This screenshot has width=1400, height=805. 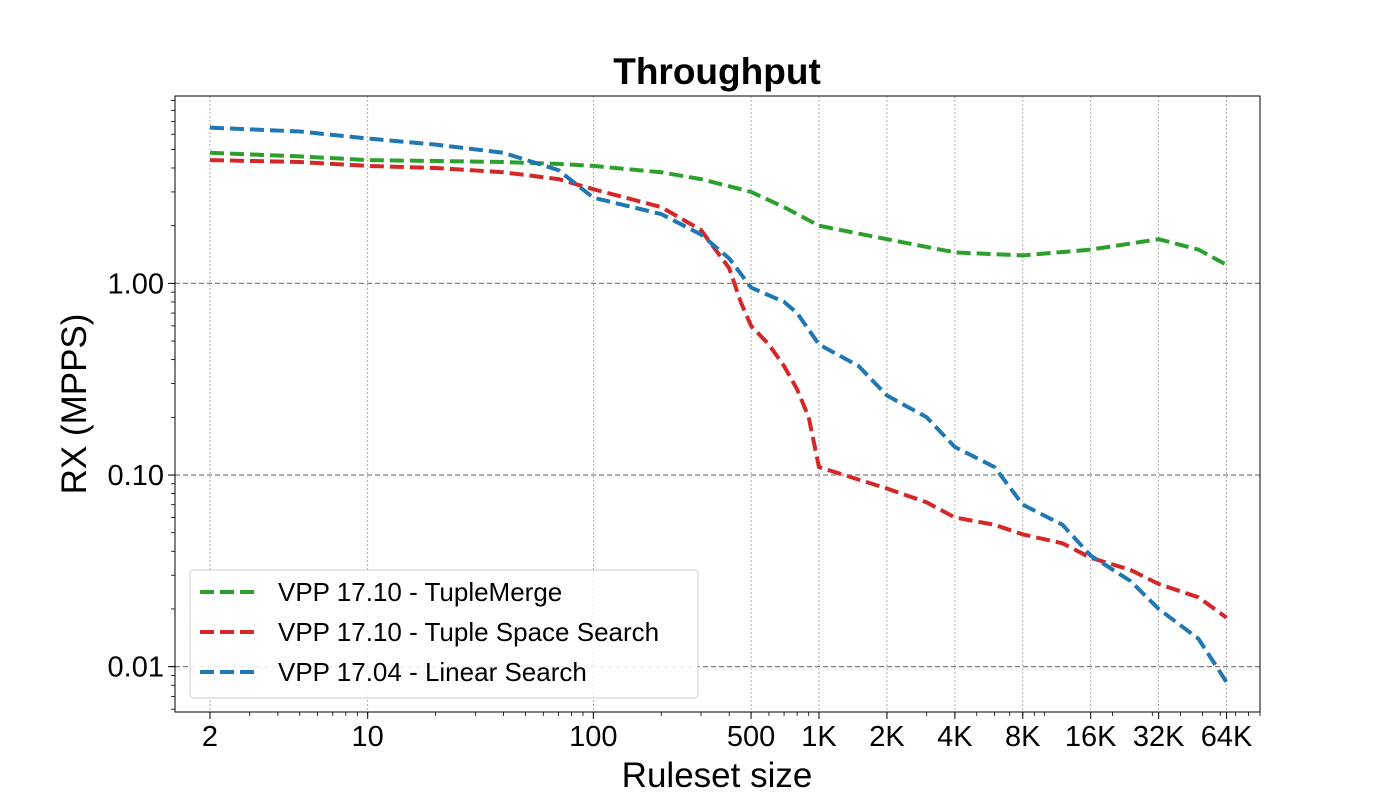 What do you see at coordinates (420, 592) in the screenshot?
I see `legend-label: VPP 17.10 - TupleMerge` at bounding box center [420, 592].